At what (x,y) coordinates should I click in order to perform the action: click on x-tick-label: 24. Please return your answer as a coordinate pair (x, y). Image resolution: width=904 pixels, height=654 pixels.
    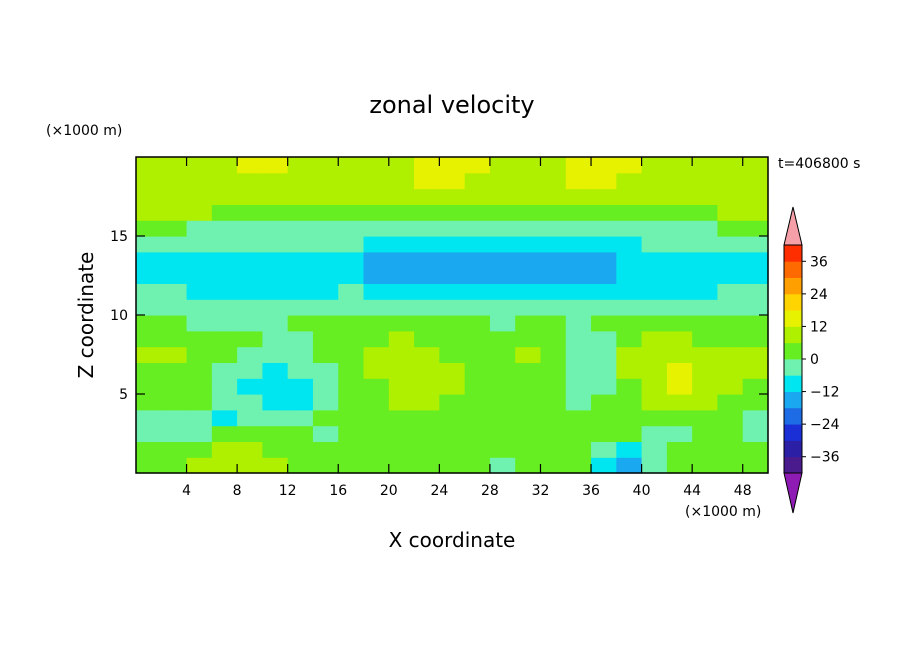
    Looking at the image, I should click on (439, 491).